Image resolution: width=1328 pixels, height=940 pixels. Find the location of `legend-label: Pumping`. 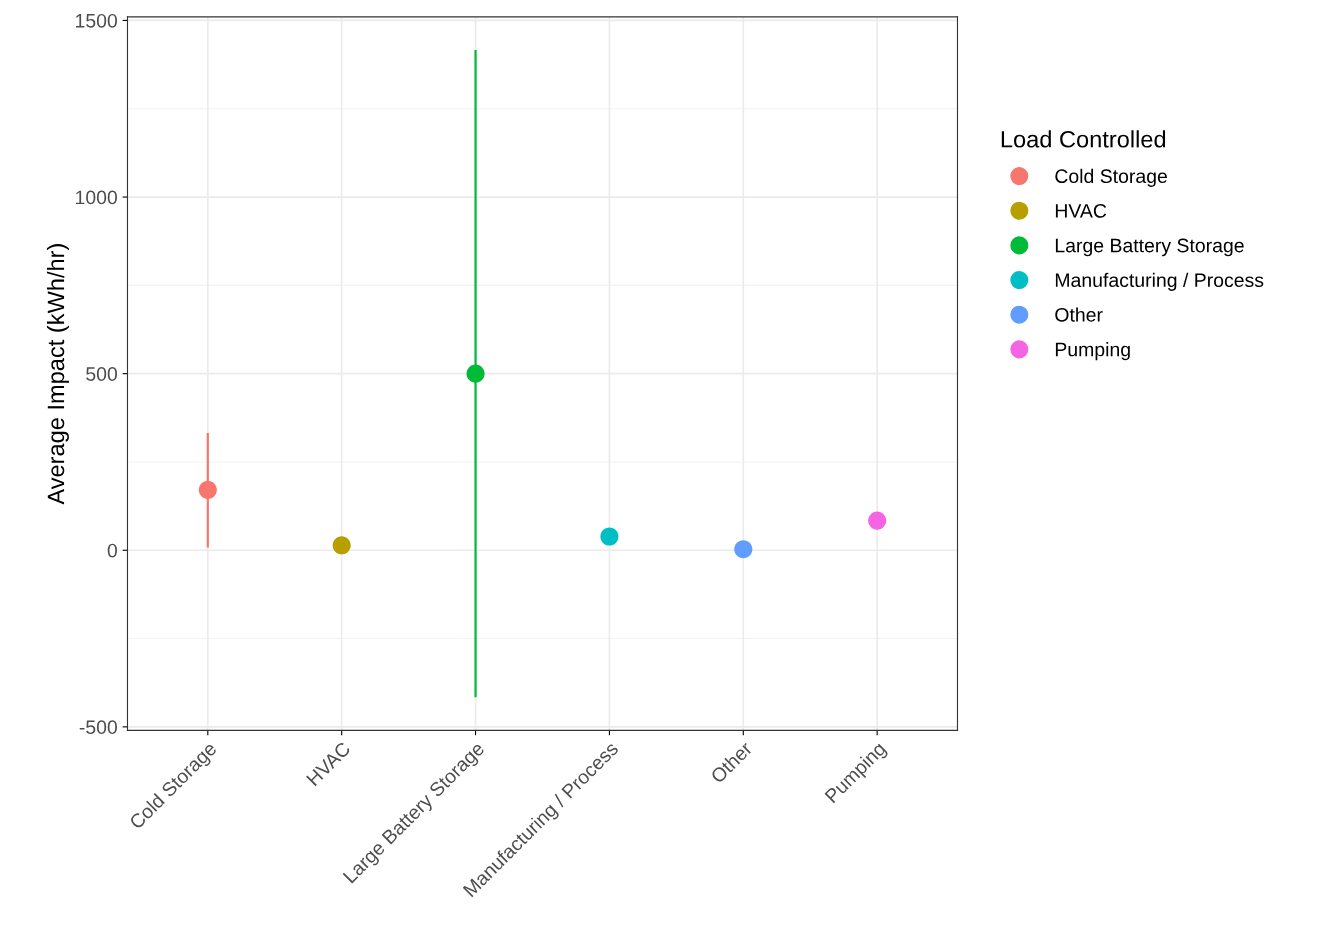

legend-label: Pumping is located at coordinates (1092, 351).